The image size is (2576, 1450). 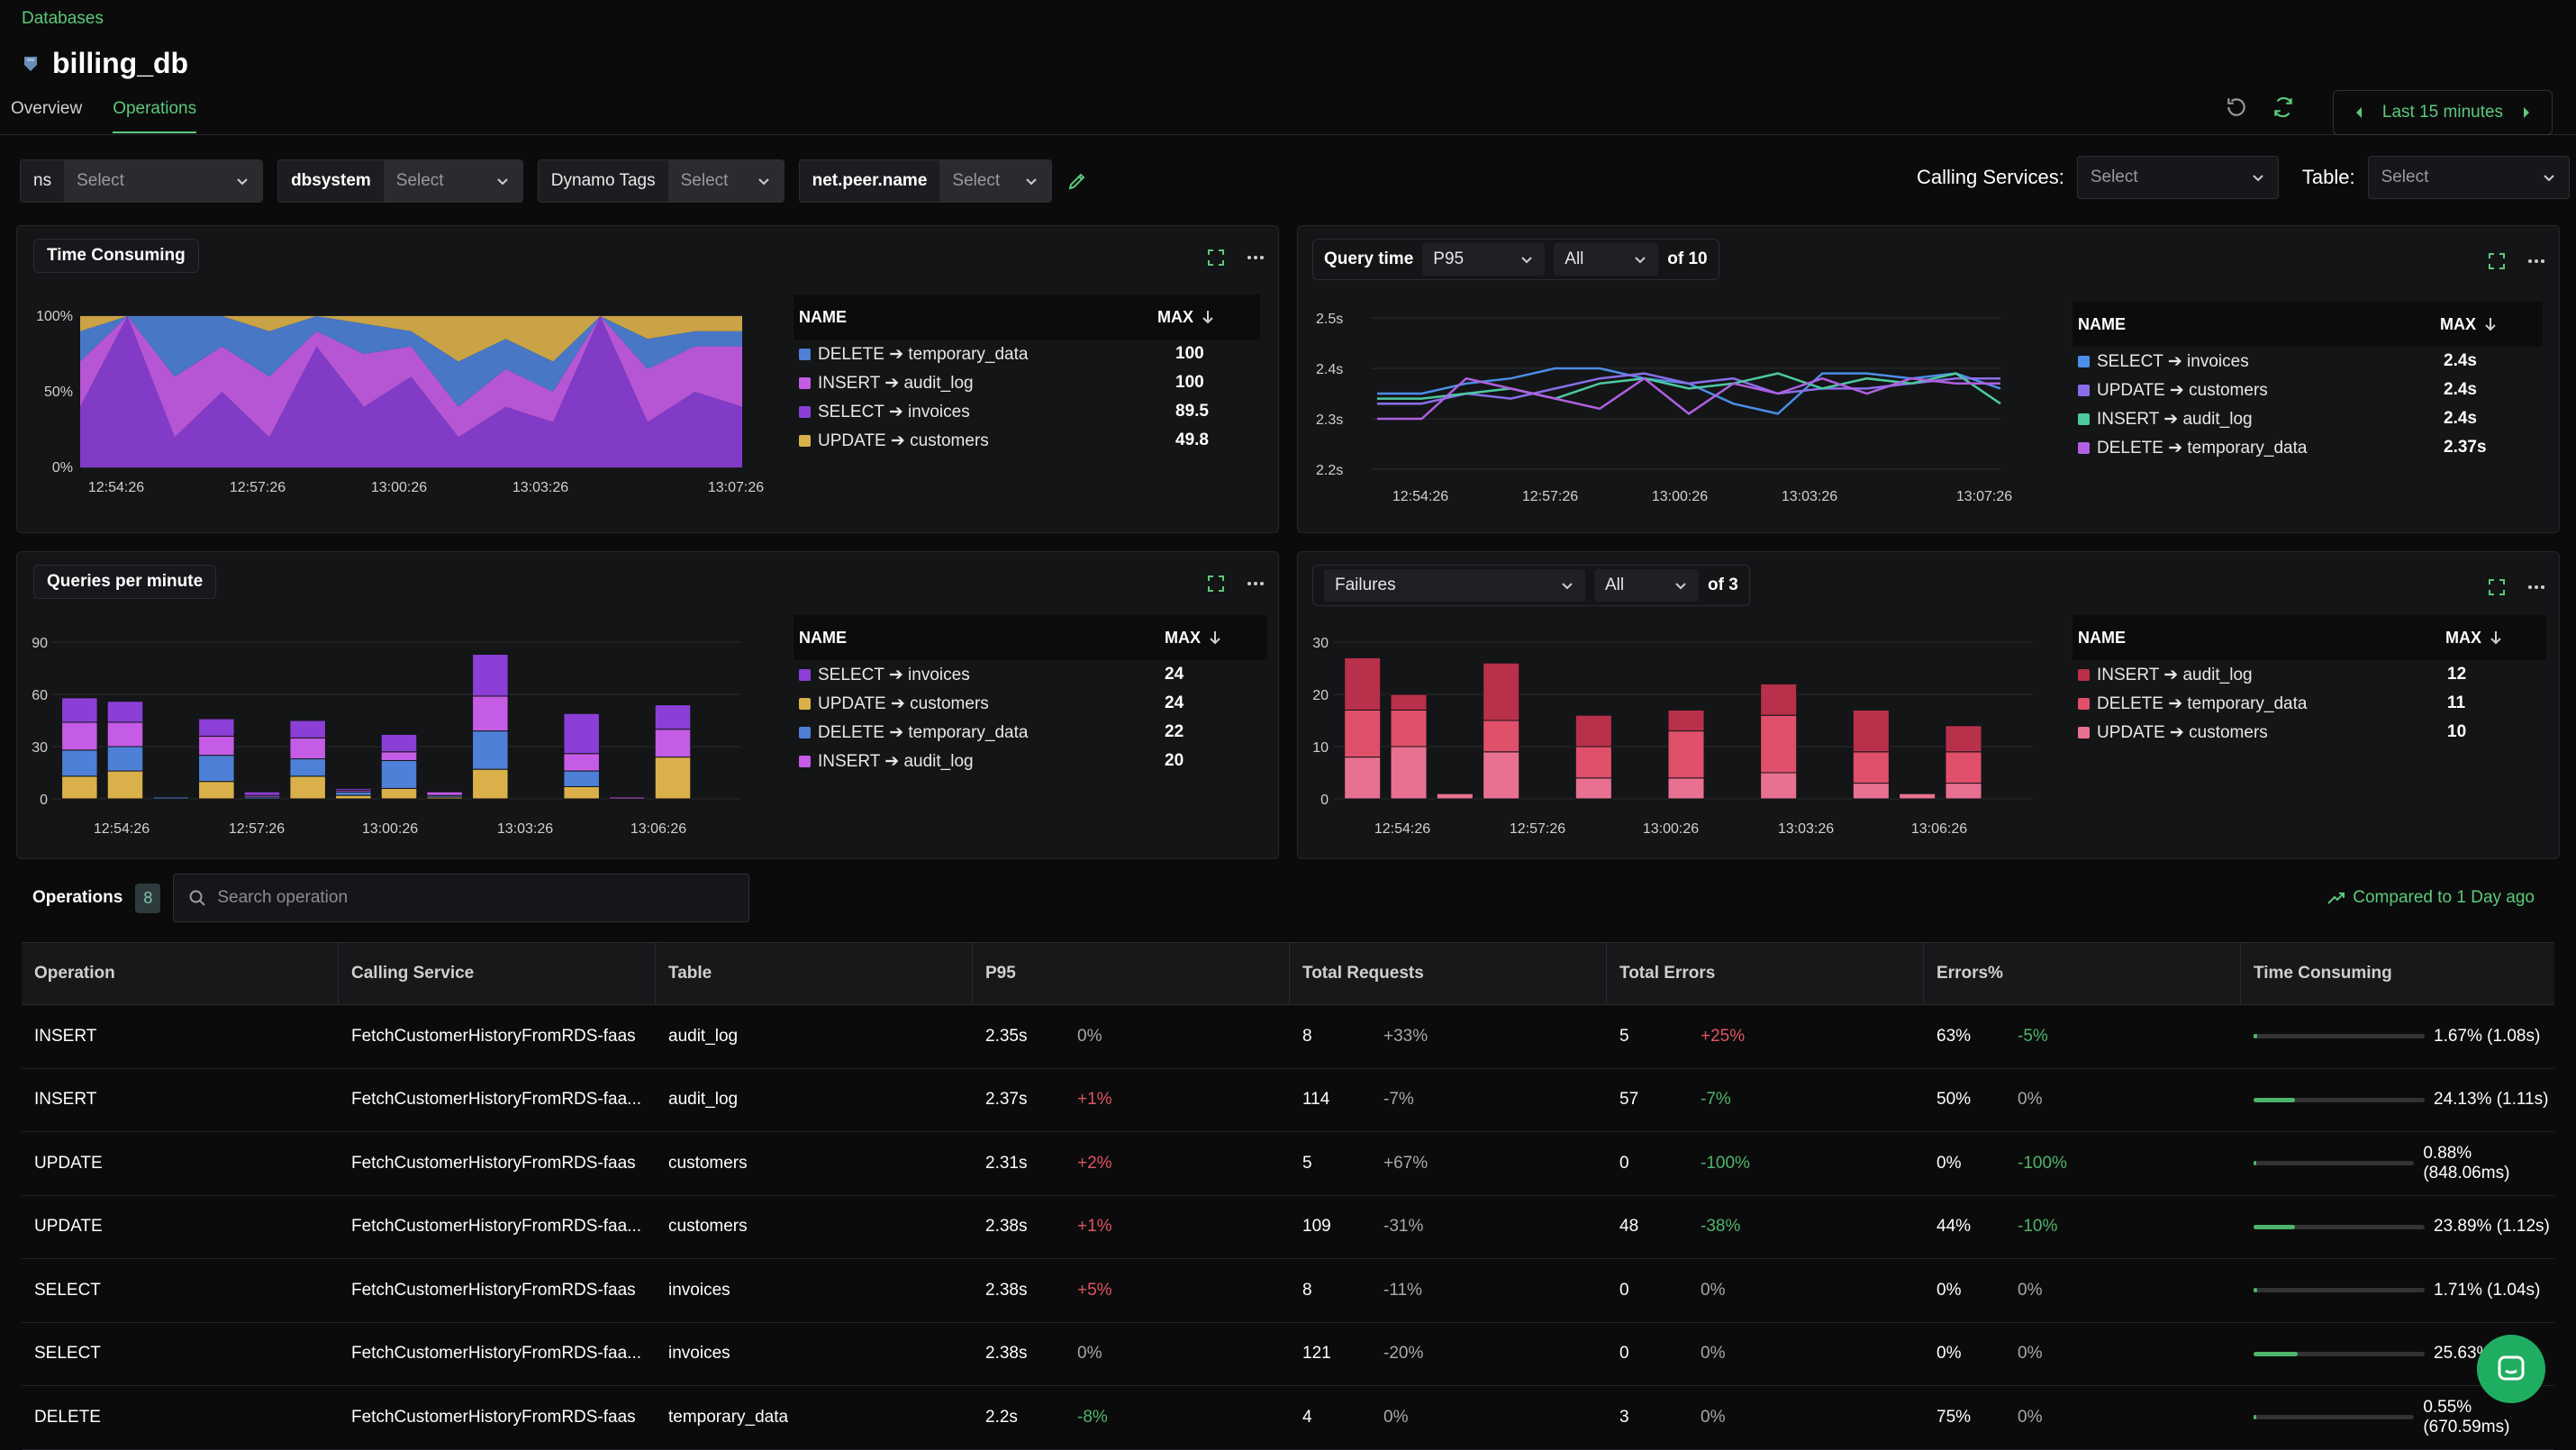 What do you see at coordinates (2511, 1369) in the screenshot?
I see `chat-button` at bounding box center [2511, 1369].